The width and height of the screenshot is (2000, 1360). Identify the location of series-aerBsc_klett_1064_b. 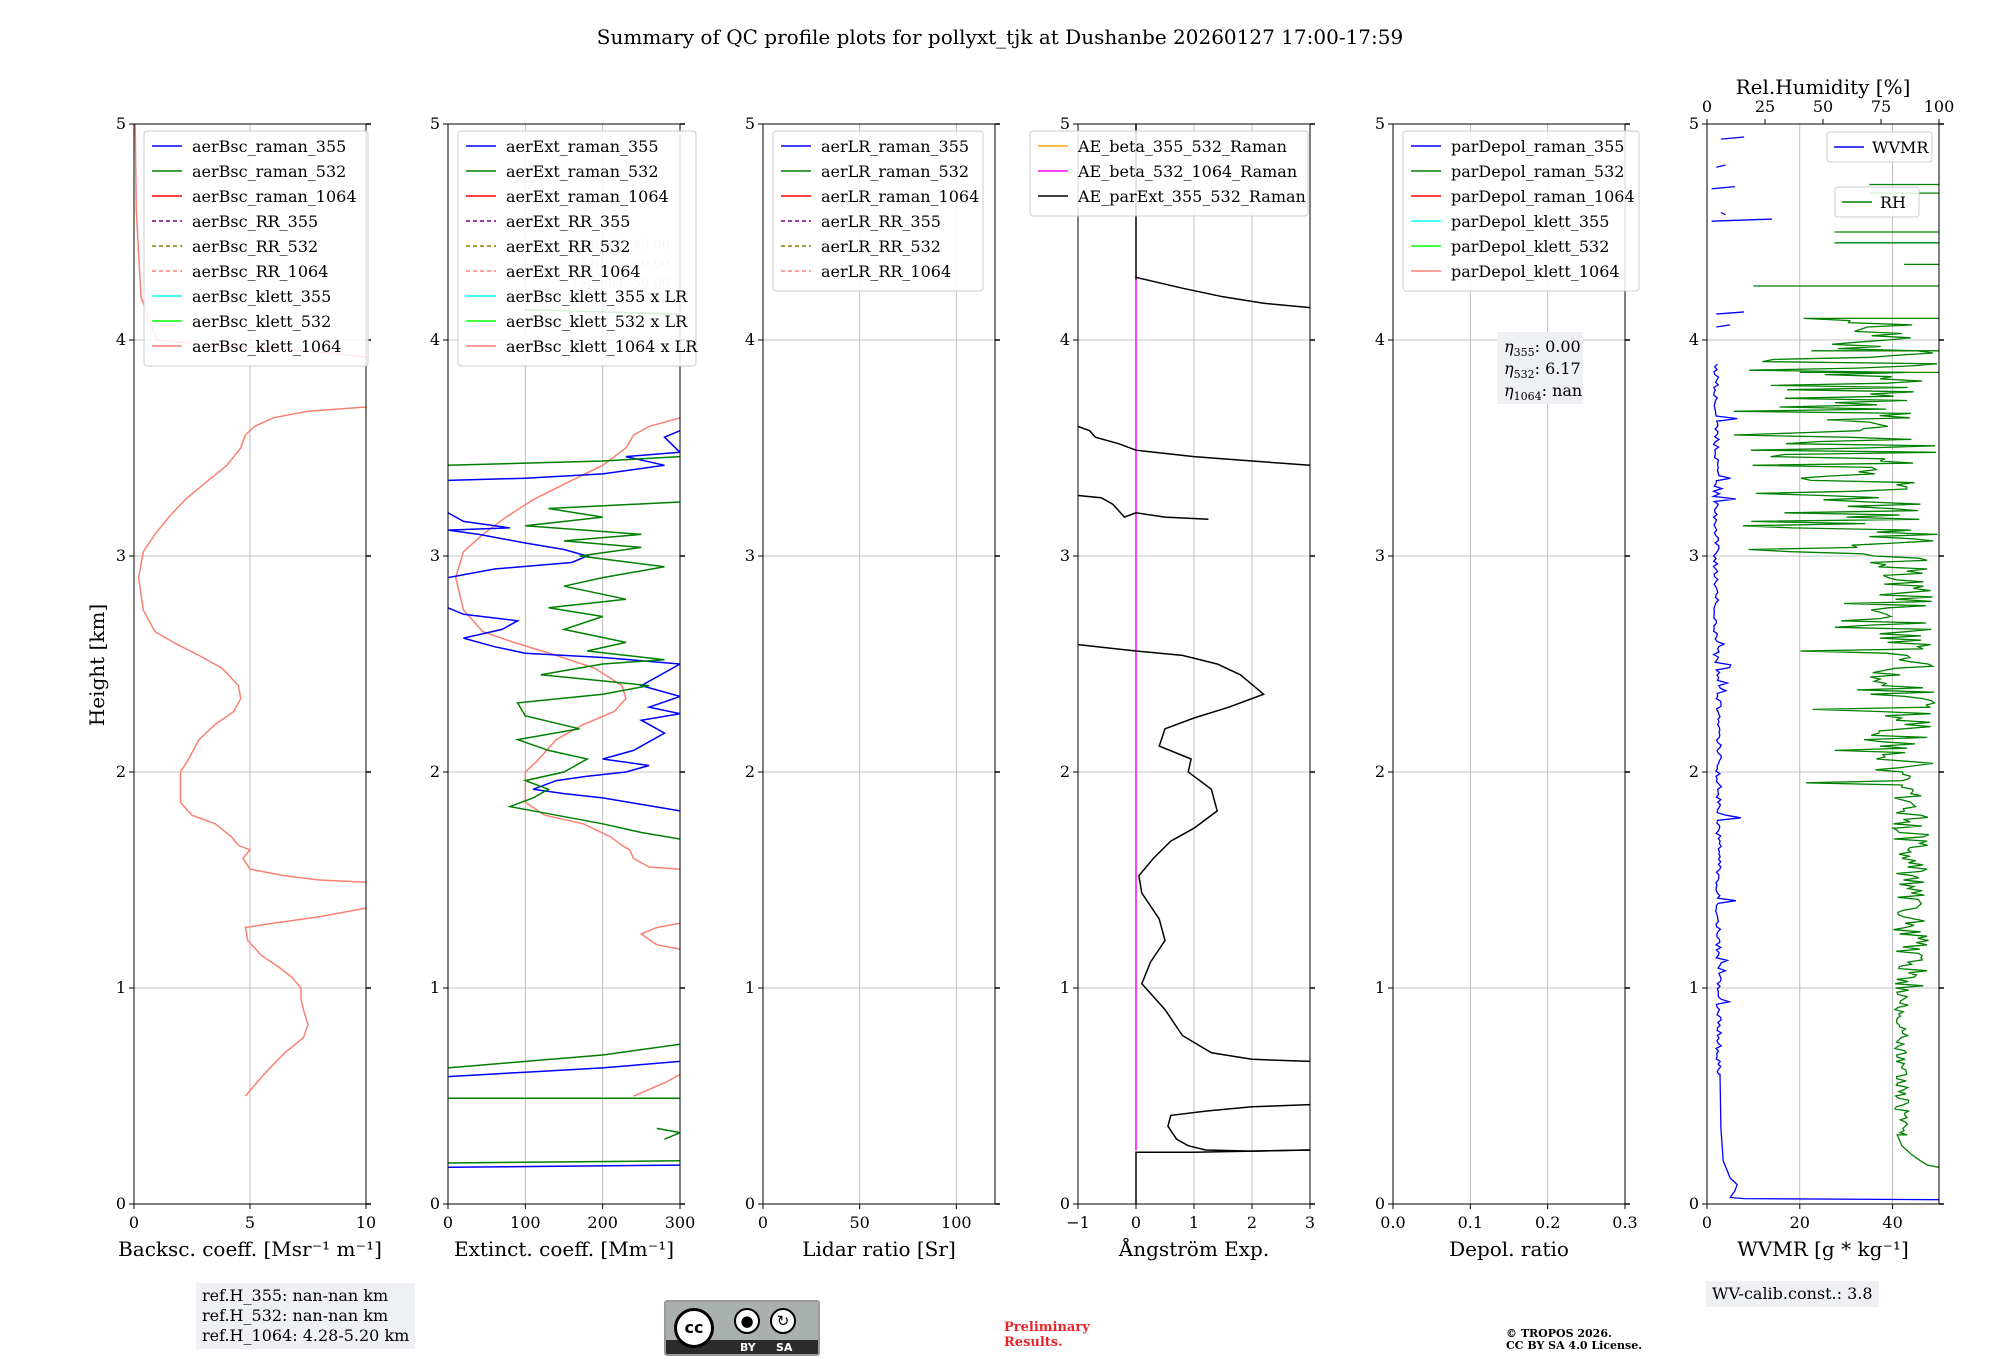
(251, 644).